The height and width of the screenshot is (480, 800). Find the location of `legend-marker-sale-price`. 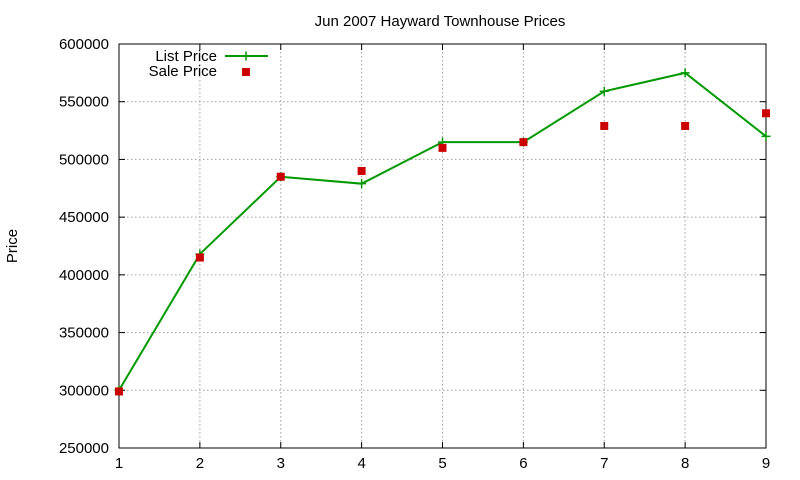

legend-marker-sale-price is located at coordinates (246, 72).